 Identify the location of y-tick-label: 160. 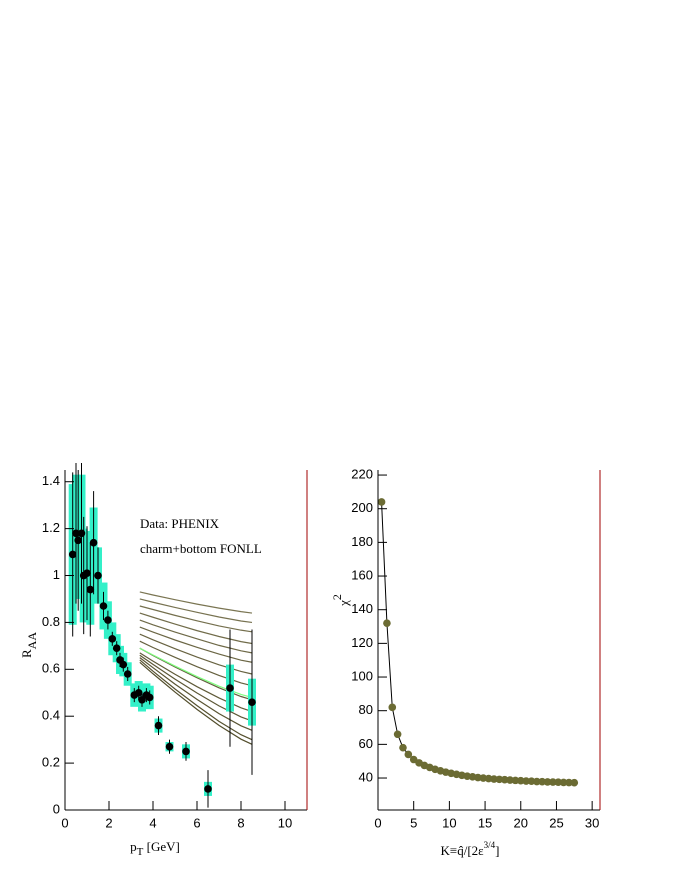
(362, 574).